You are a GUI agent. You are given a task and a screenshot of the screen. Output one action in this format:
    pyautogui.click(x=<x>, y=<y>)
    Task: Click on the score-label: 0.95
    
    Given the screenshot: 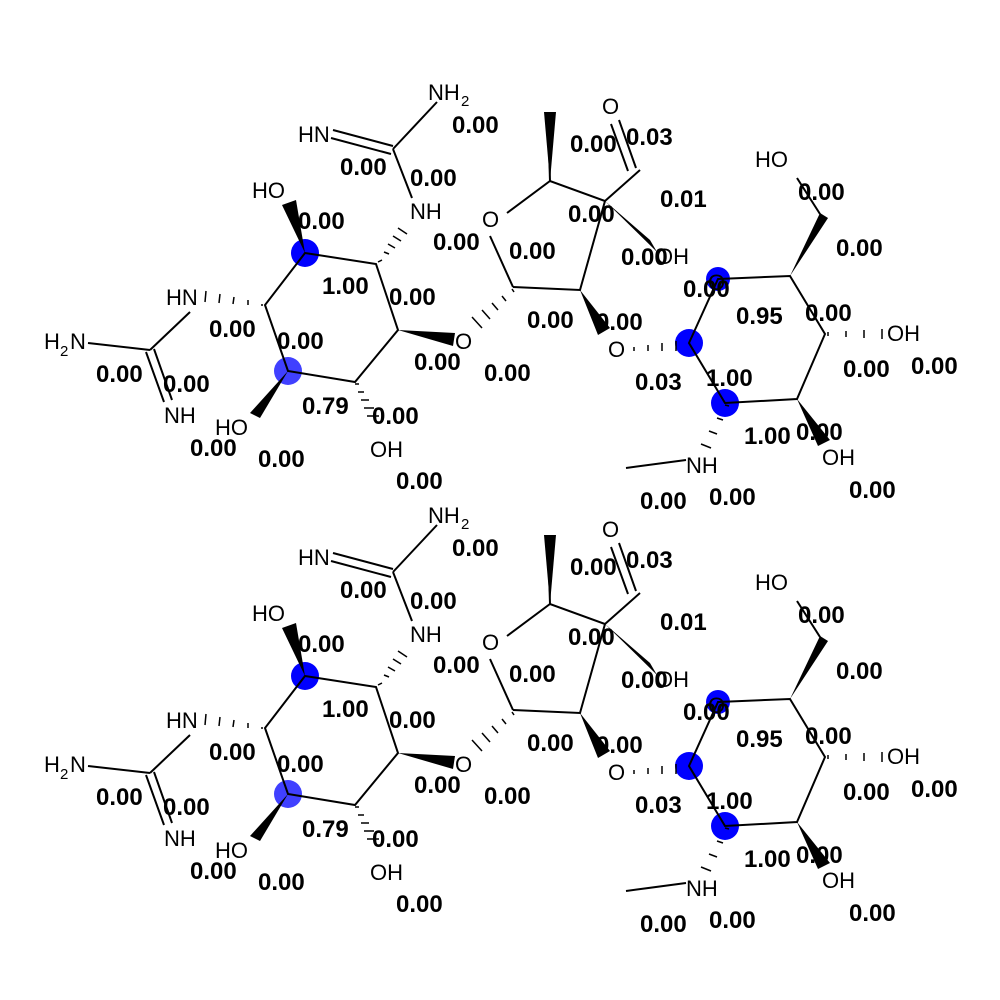 What is the action you would take?
    pyautogui.click(x=759, y=739)
    